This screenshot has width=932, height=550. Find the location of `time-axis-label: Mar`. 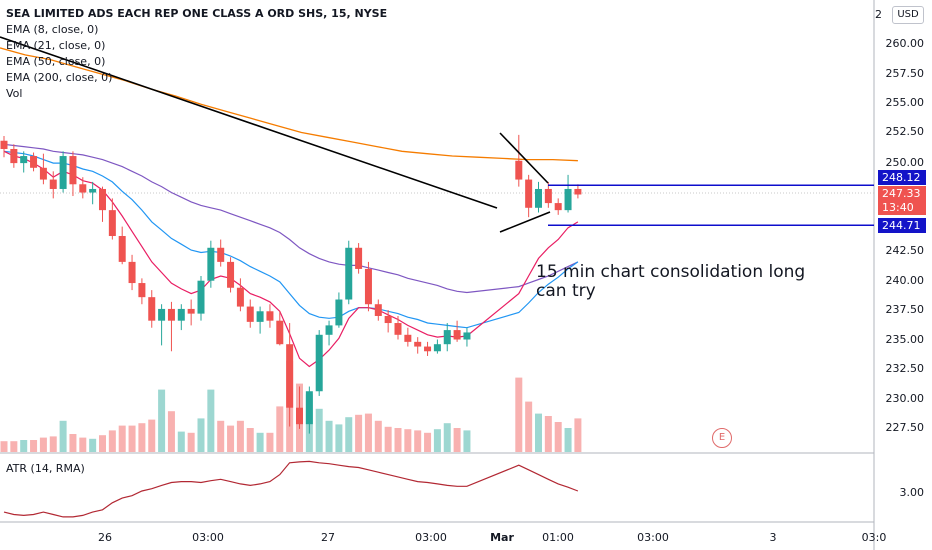

time-axis-label: Mar is located at coordinates (502, 537).